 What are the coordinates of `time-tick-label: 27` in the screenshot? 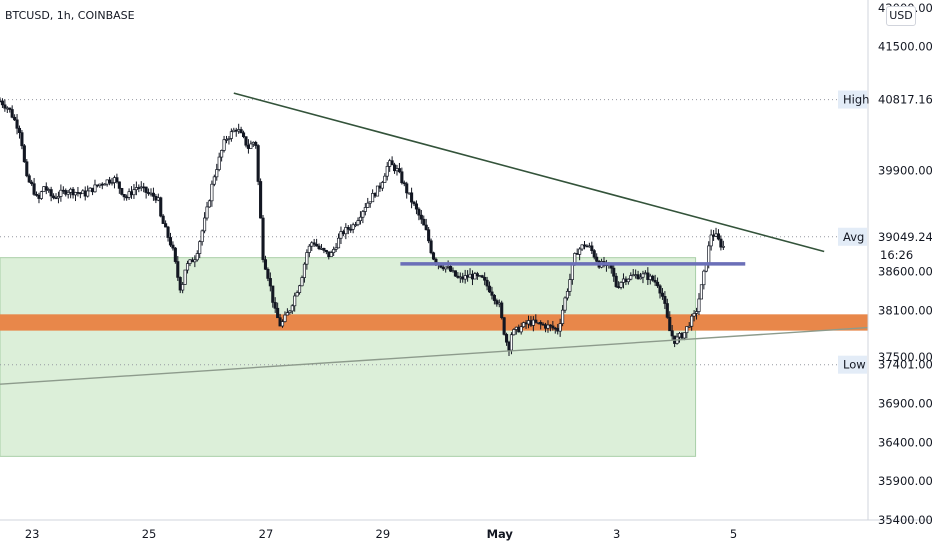 It's located at (266, 534).